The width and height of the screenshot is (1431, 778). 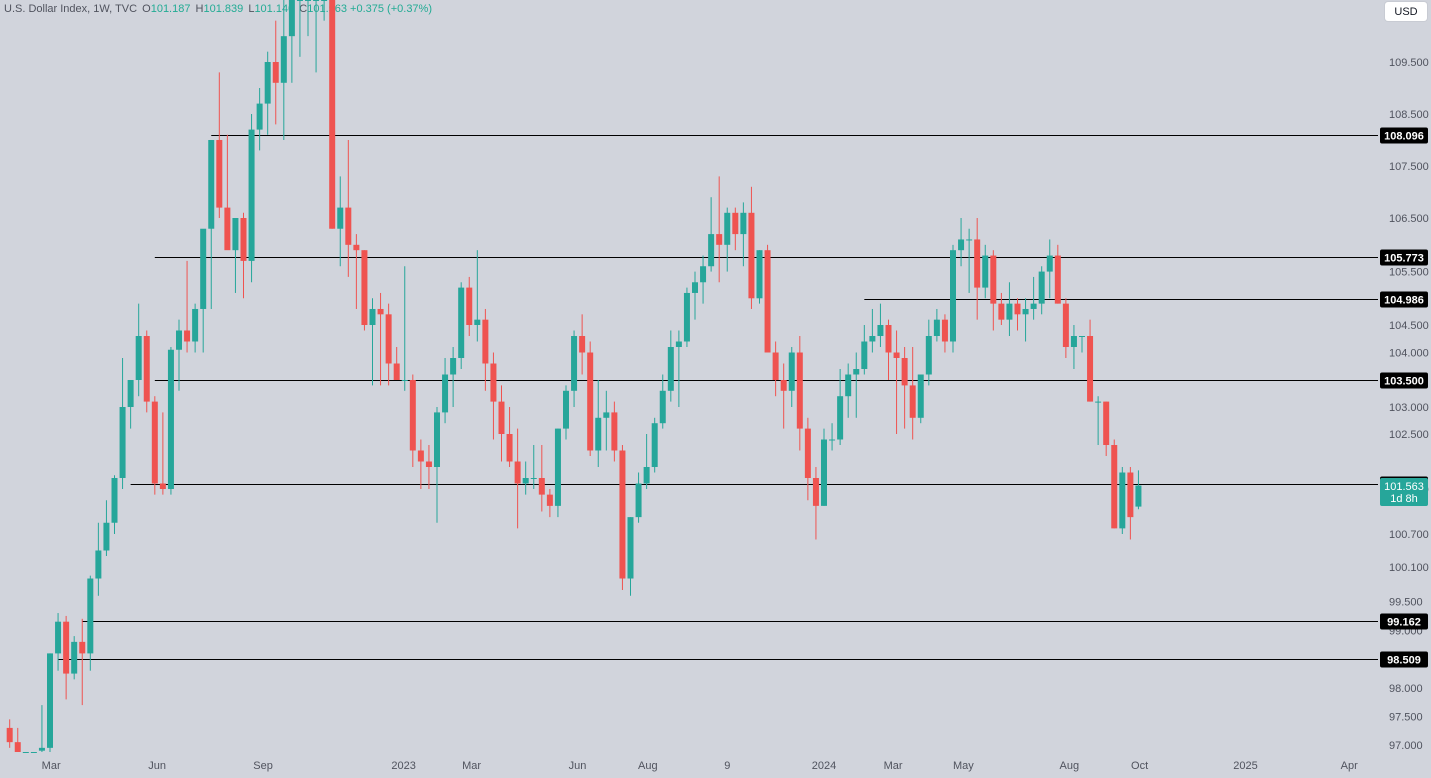 I want to click on legend-close-value: 101.563, so click(x=327, y=9).